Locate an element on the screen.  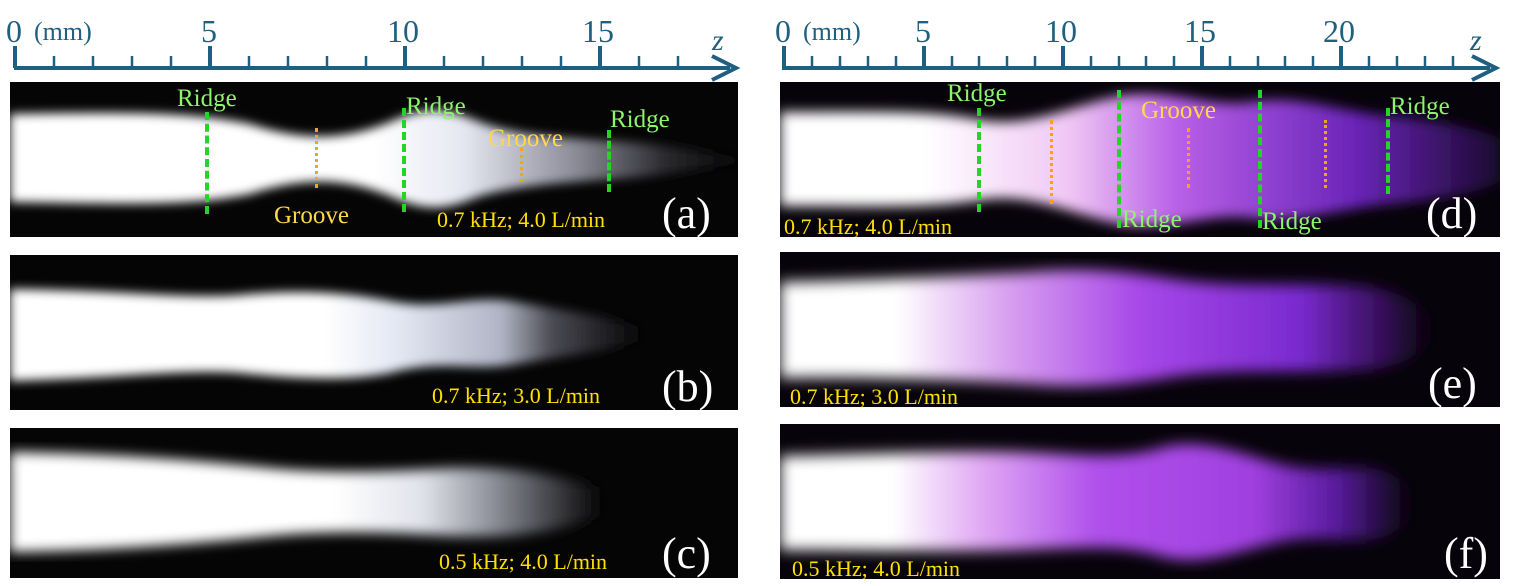
panel-letter: (e) is located at coordinates (1452, 384).